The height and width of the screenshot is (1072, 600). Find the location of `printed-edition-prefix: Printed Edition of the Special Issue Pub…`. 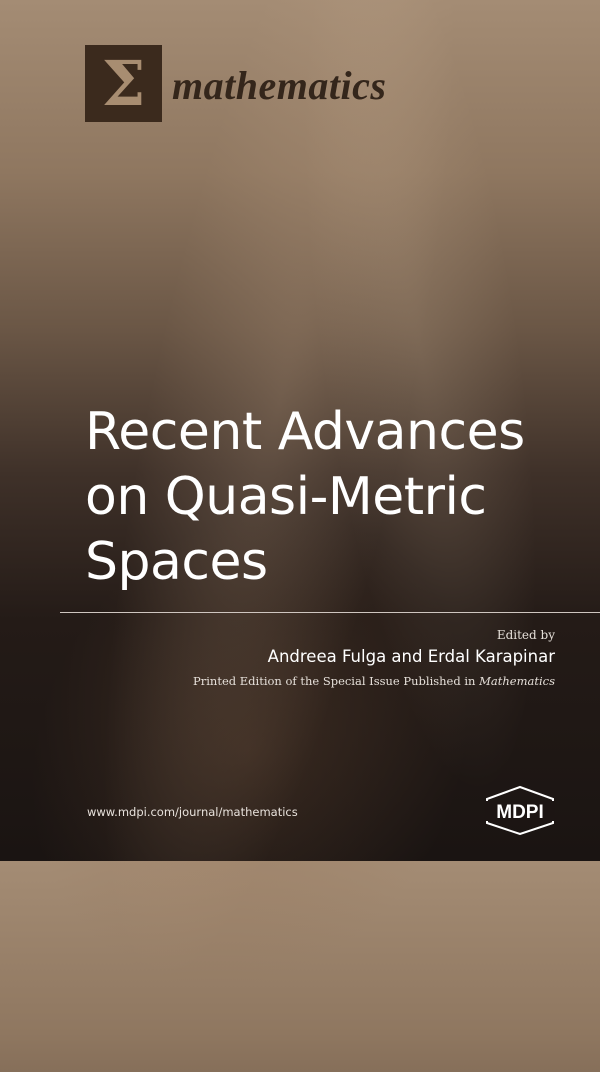

printed-edition-prefix: Printed Edition of the Special Issue Pub… is located at coordinates (336, 681).